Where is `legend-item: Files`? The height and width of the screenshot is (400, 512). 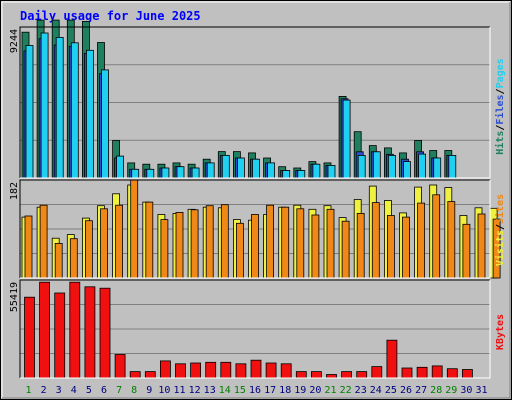 legend-item: Files is located at coordinates (500, 109).